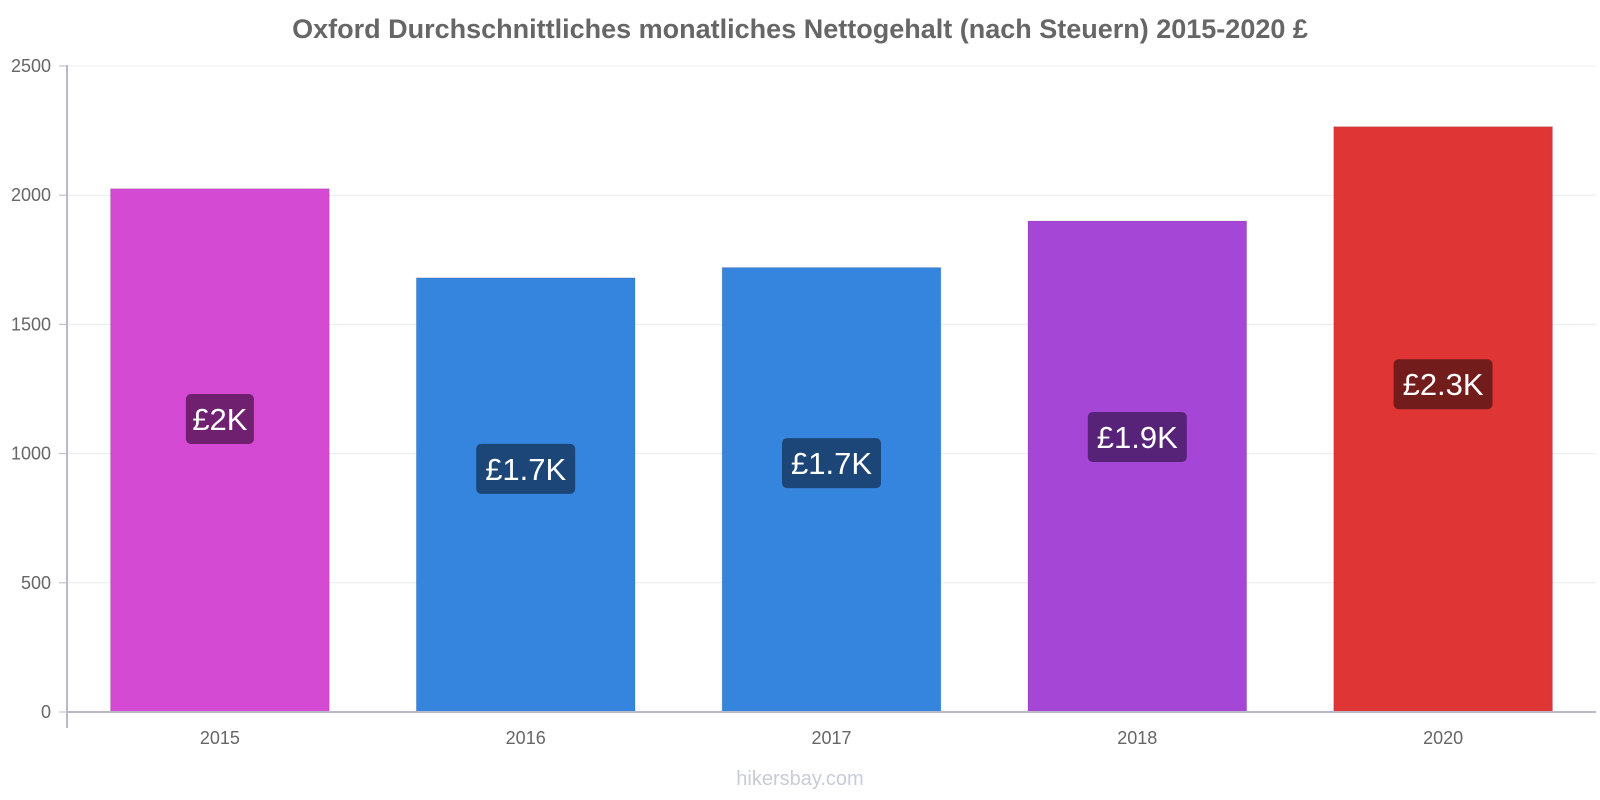 The height and width of the screenshot is (800, 1600). What do you see at coordinates (800, 779) in the screenshot?
I see `watermark: hikersbay.com` at bounding box center [800, 779].